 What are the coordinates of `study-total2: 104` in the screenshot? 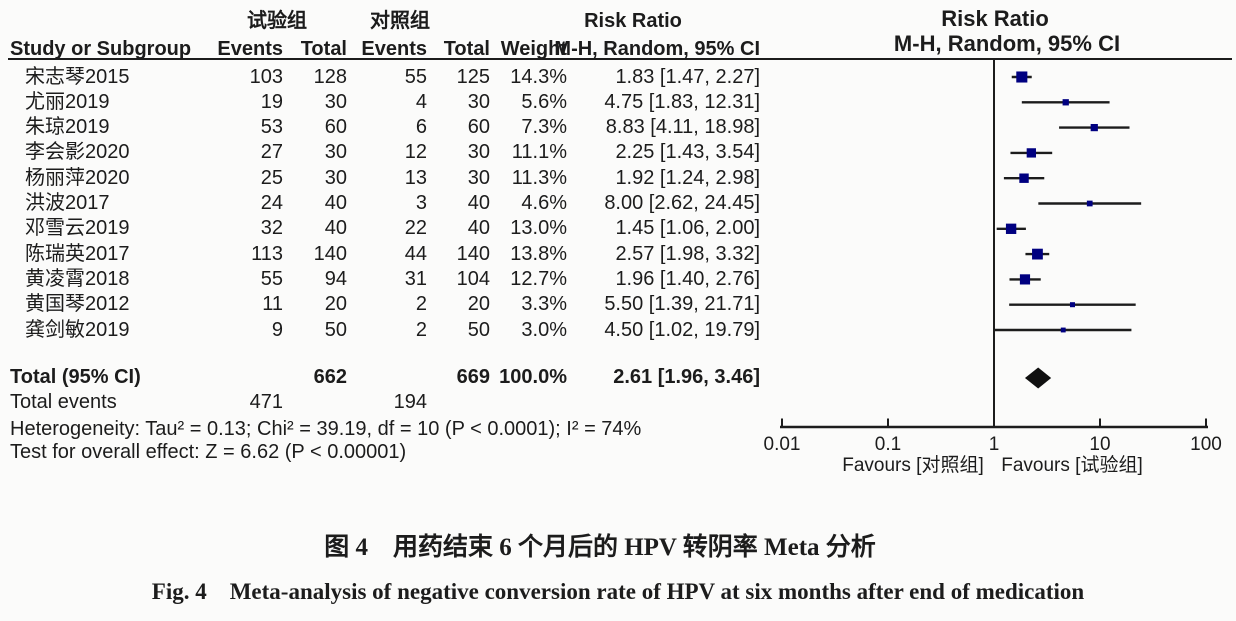 It's located at (473, 278).